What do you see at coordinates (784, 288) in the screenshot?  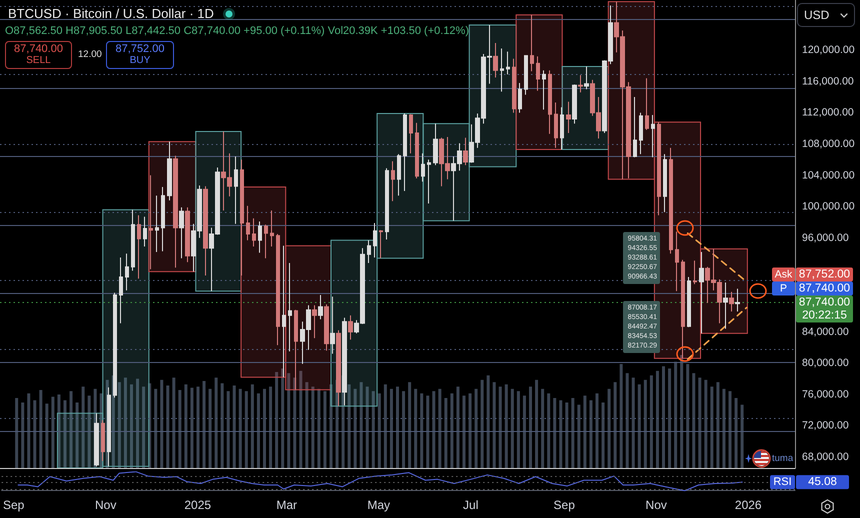 I see `annotation: P` at bounding box center [784, 288].